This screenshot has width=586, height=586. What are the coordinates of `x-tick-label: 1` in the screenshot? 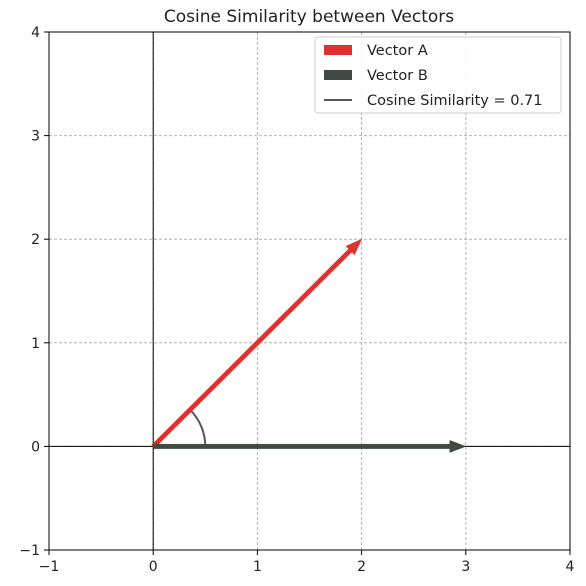 It's located at (257, 567).